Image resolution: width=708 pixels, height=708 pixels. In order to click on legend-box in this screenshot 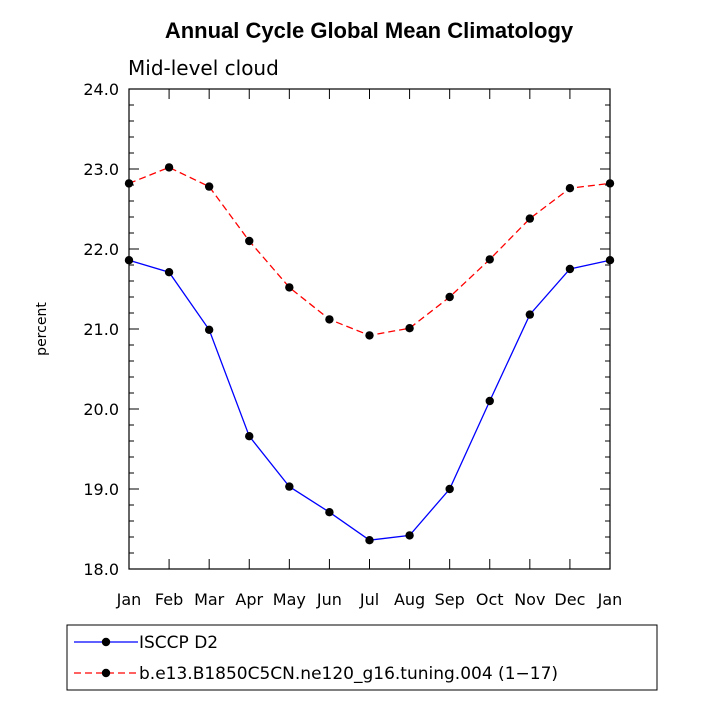, I will do `click(362, 657)`.